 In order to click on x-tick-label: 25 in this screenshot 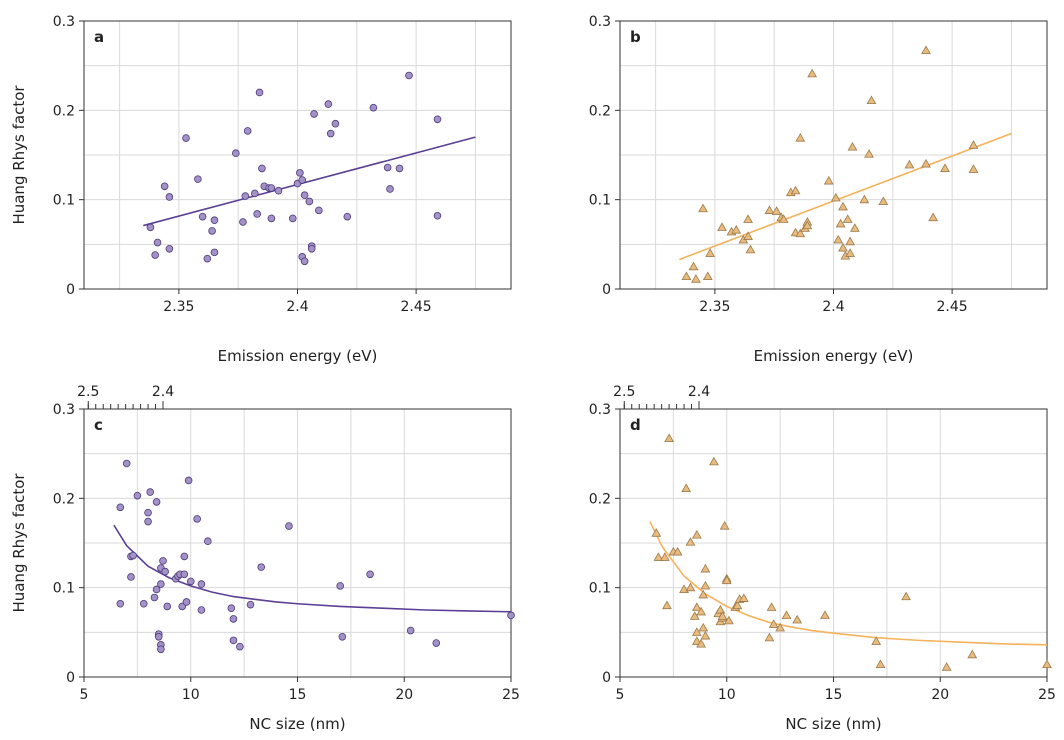, I will do `click(511, 695)`.